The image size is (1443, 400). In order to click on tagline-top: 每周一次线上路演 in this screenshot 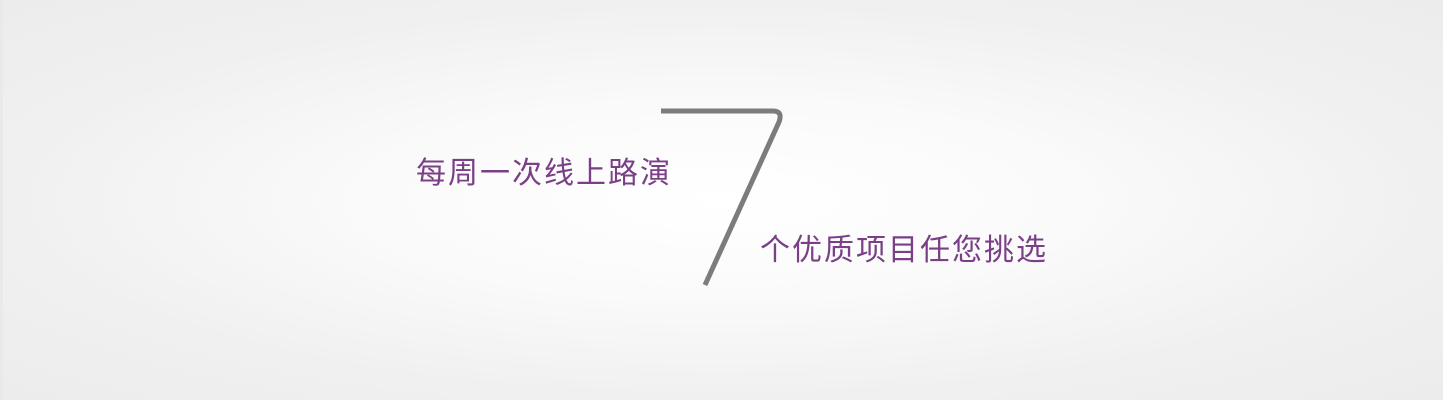, I will do `click(544, 173)`.